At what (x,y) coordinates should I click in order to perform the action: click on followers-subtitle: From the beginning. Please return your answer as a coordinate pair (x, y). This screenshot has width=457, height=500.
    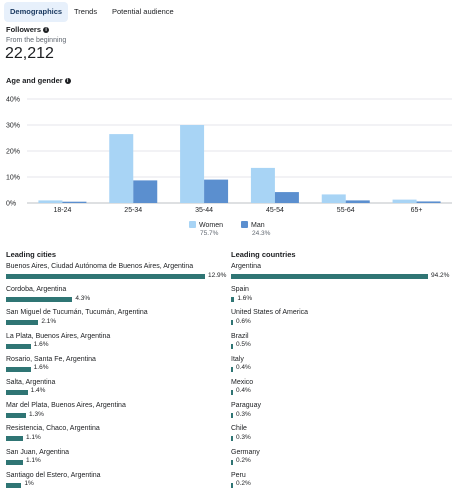
    Looking at the image, I should click on (36, 40).